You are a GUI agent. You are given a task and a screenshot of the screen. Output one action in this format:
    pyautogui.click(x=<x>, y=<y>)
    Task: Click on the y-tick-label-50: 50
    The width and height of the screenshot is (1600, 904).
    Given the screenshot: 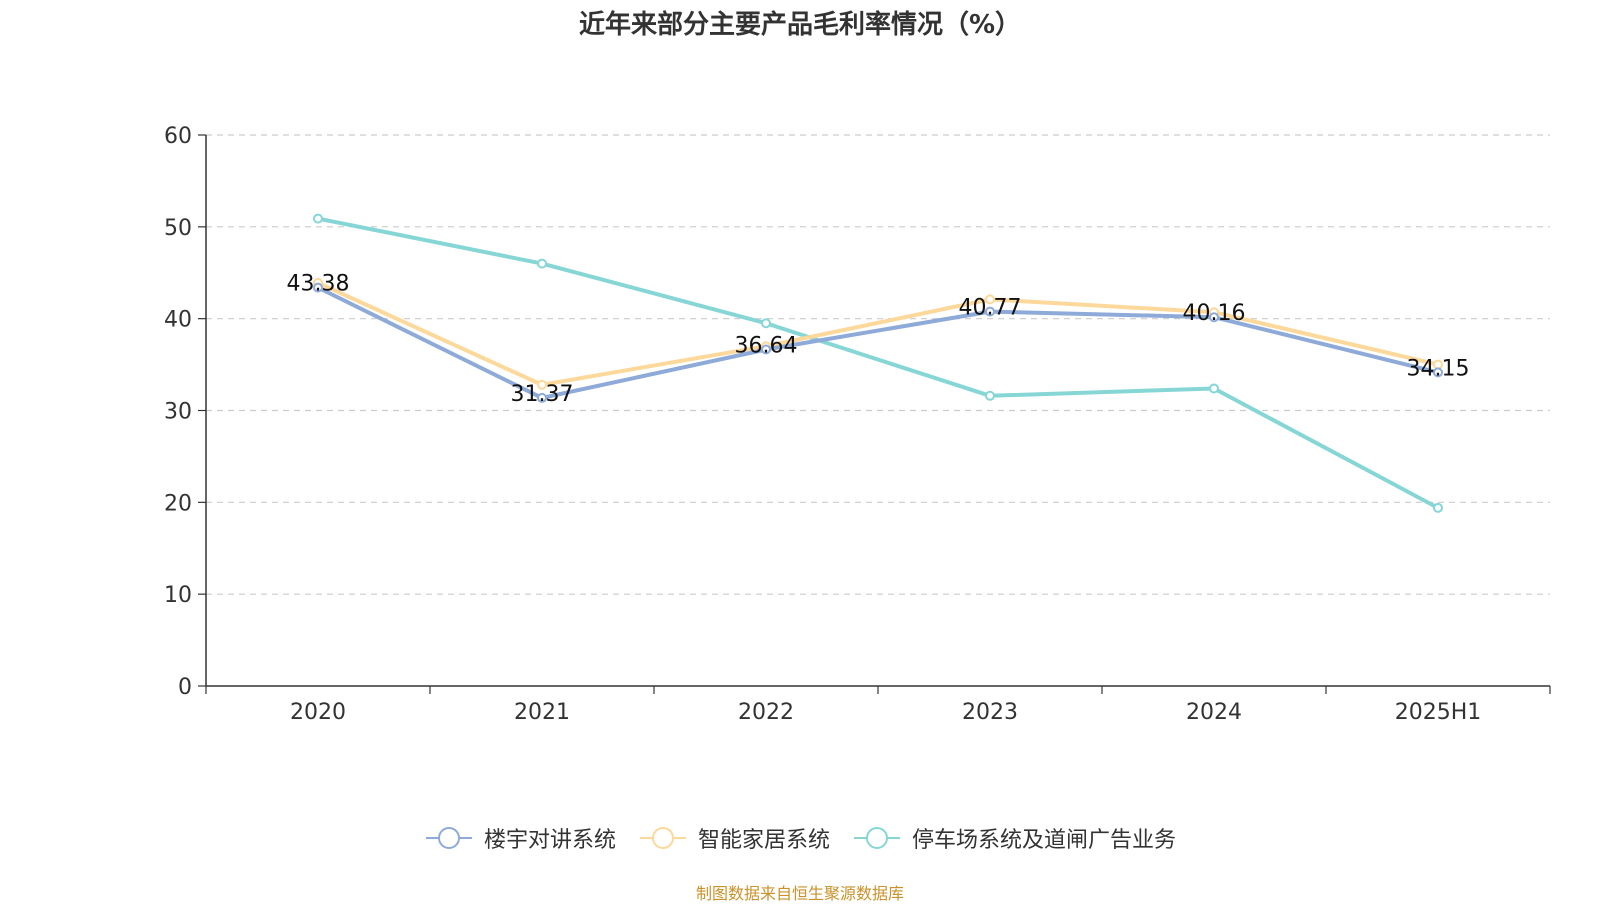 What is the action you would take?
    pyautogui.click(x=178, y=228)
    